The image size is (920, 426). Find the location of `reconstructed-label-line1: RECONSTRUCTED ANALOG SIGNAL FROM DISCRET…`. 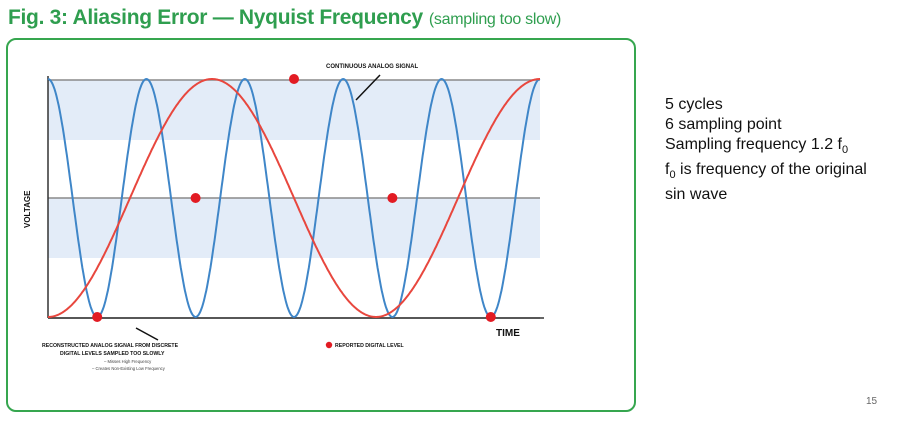

reconstructed-label-line1: RECONSTRUCTED ANALOG SIGNAL FROM DISCRET… is located at coordinates (110, 346).